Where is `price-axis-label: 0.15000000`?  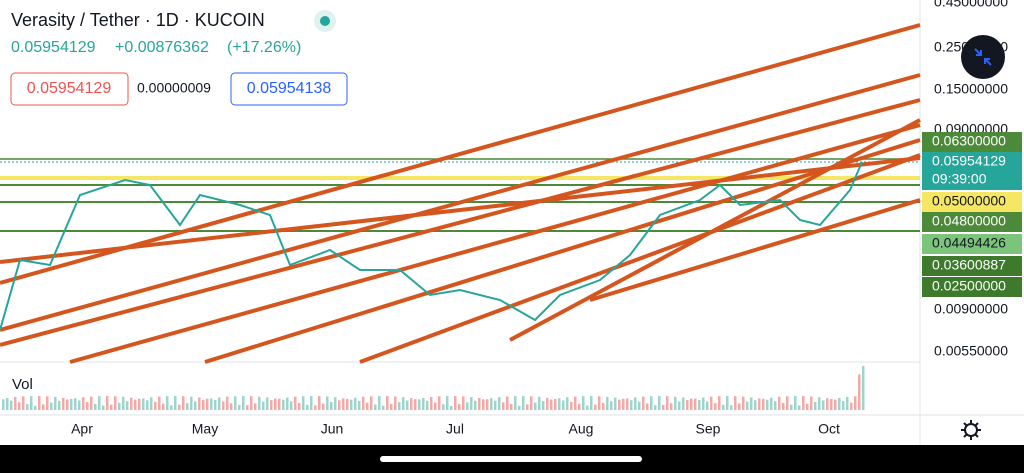
price-axis-label: 0.15000000 is located at coordinates (971, 89).